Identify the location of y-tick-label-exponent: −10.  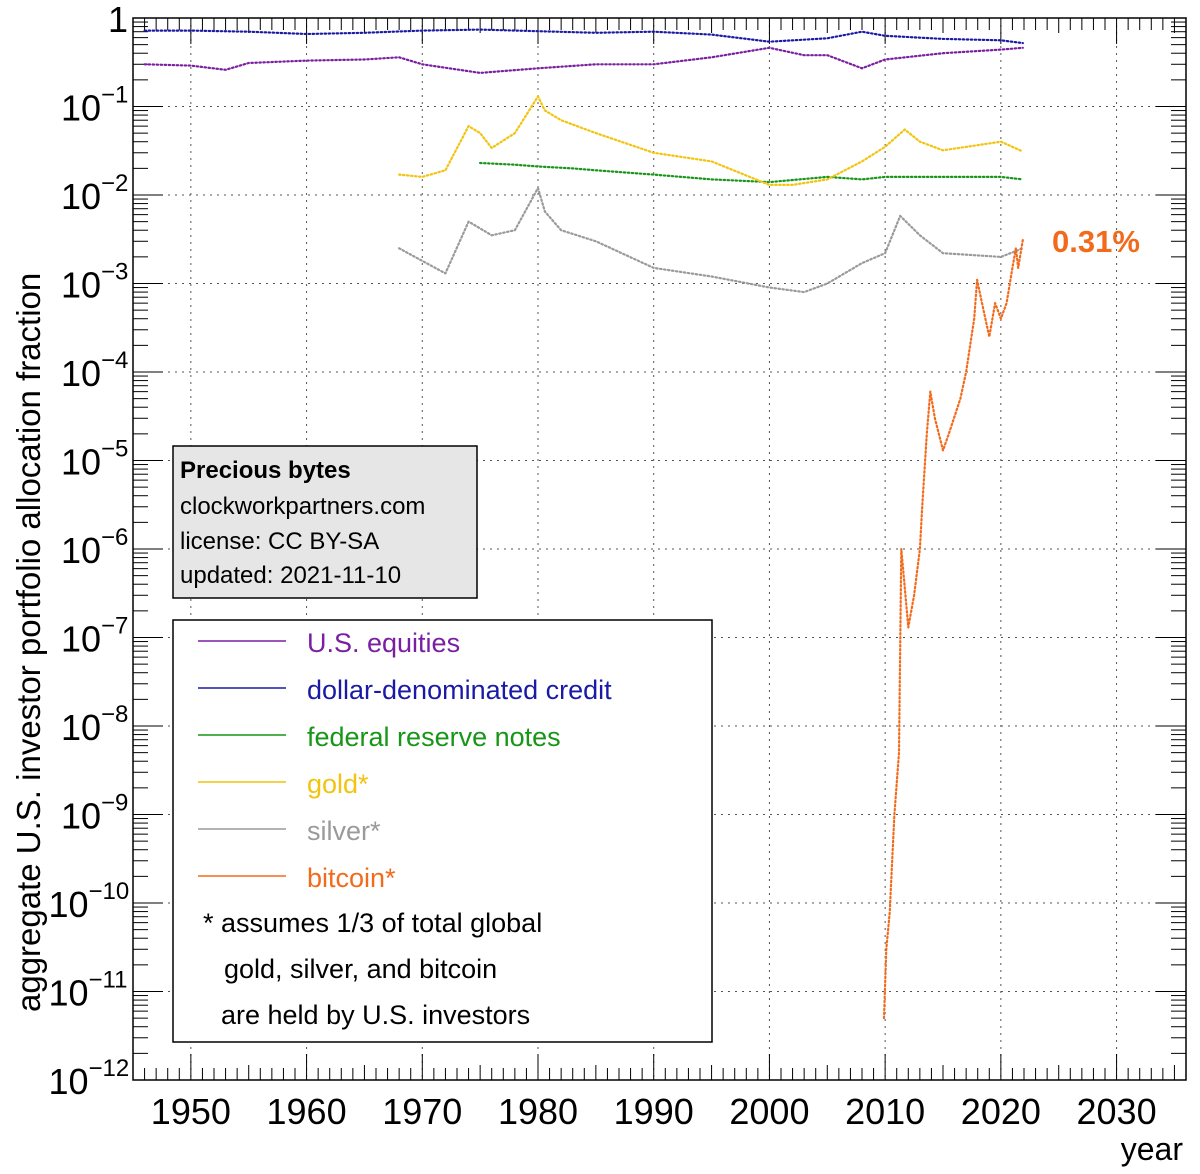
(109, 891).